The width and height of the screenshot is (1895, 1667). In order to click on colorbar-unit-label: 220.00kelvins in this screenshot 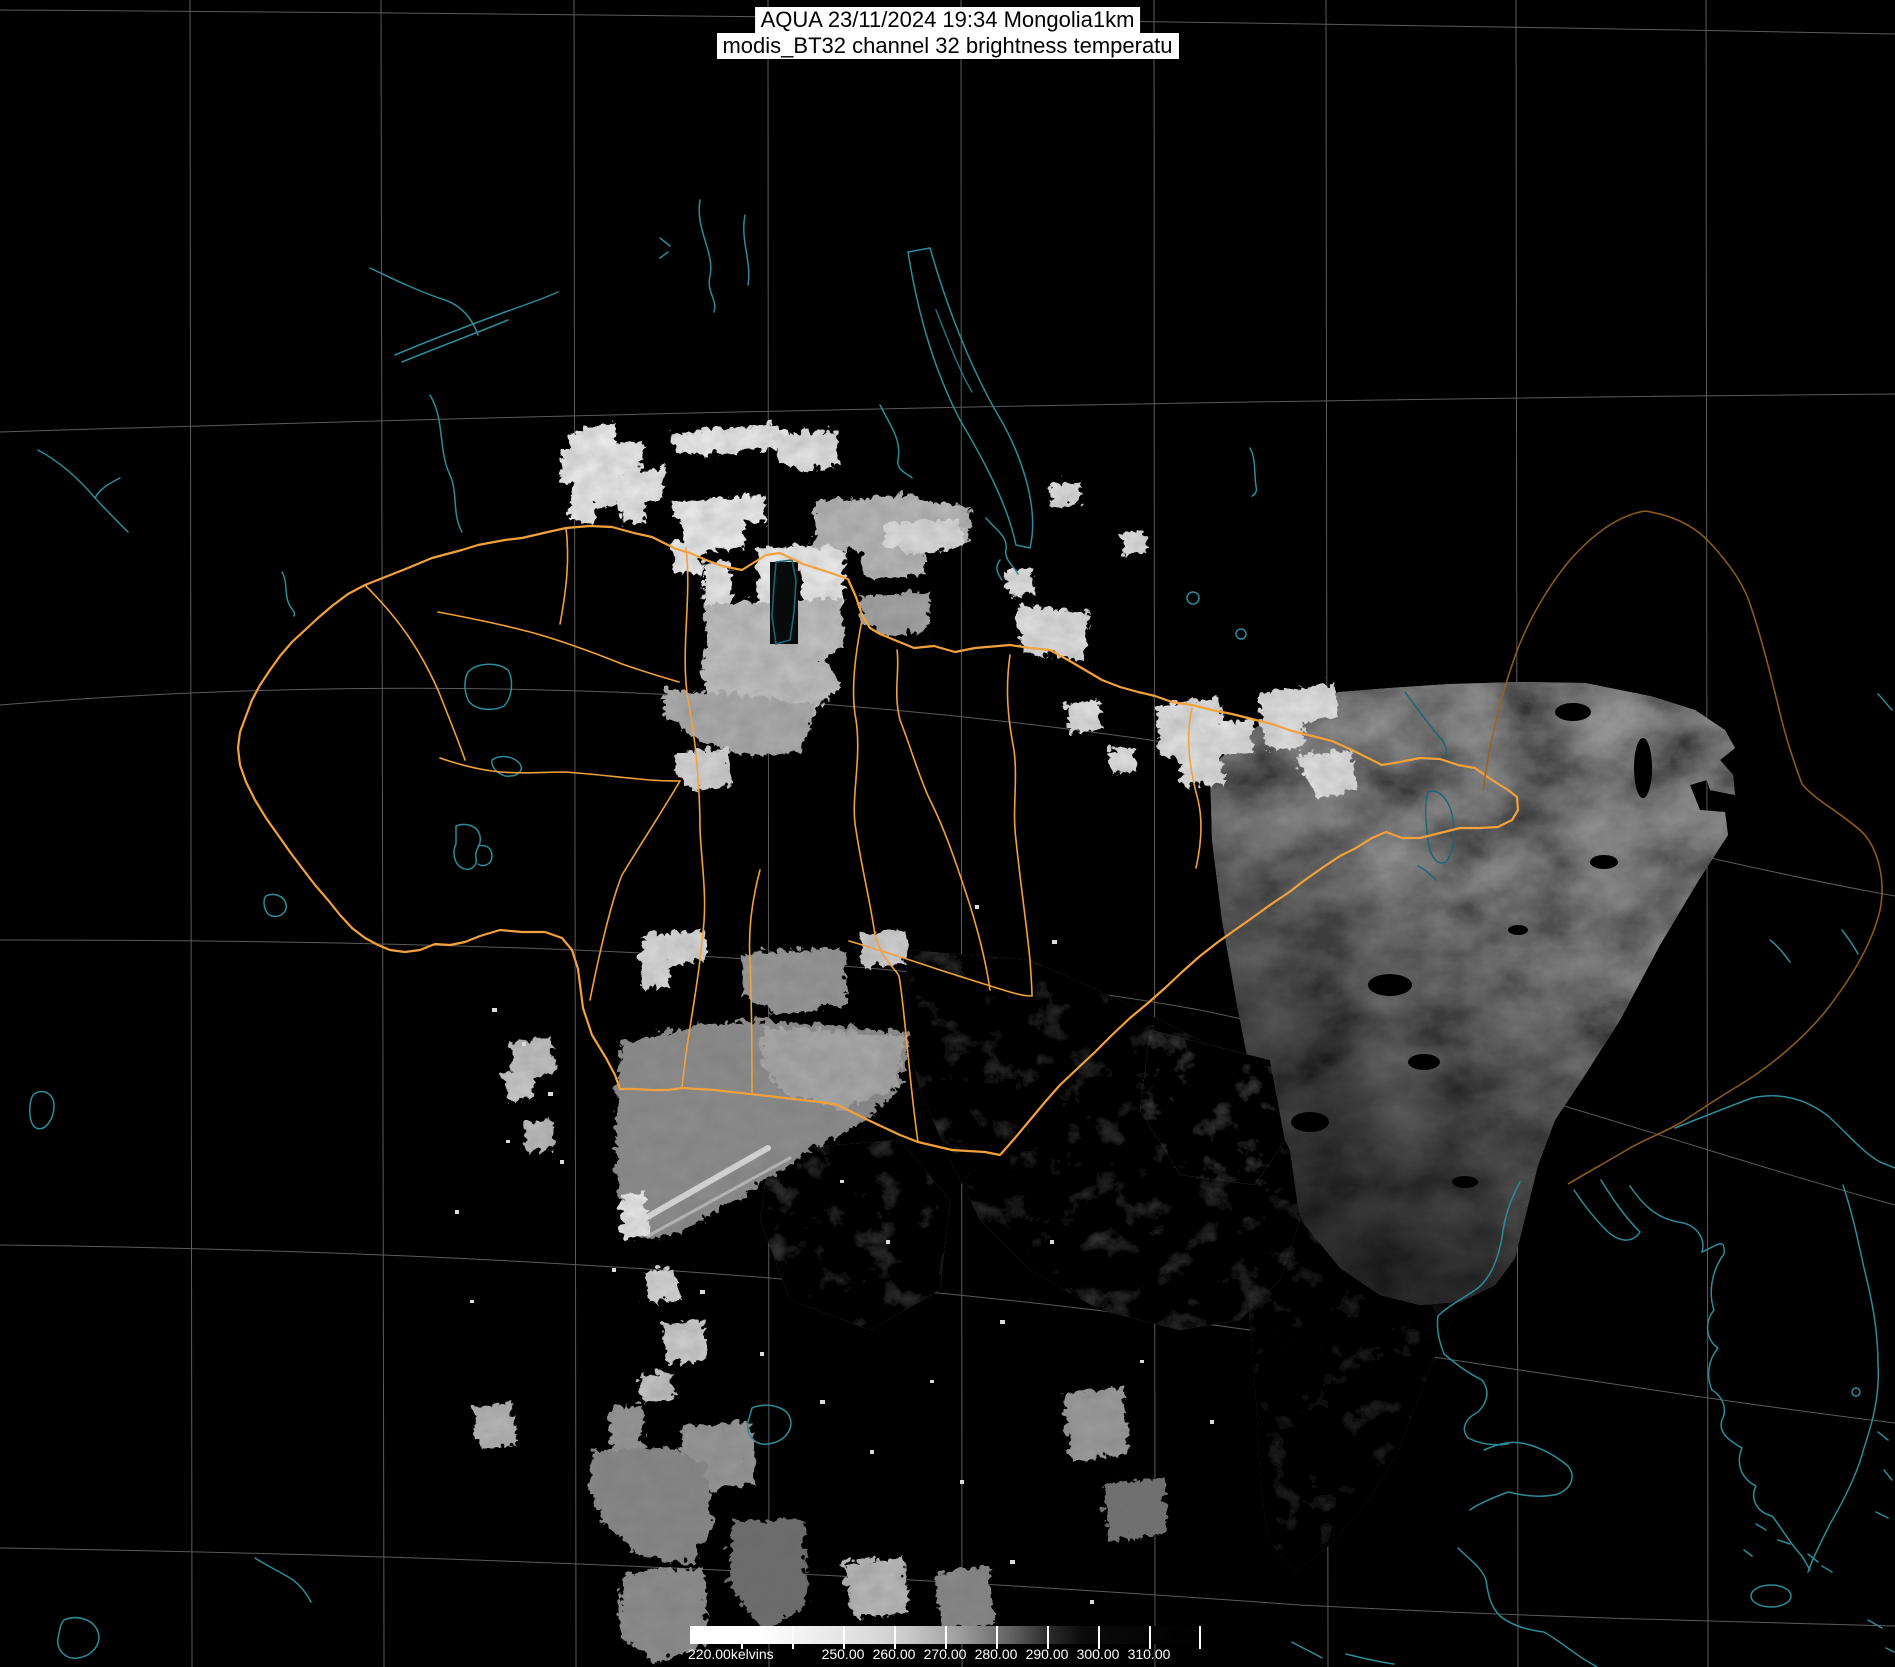, I will do `click(731, 1654)`.